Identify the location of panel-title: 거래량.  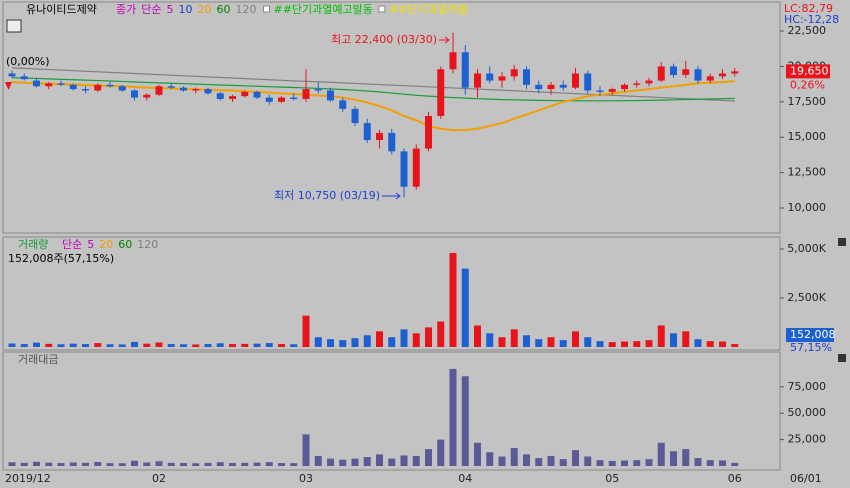
(33, 244).